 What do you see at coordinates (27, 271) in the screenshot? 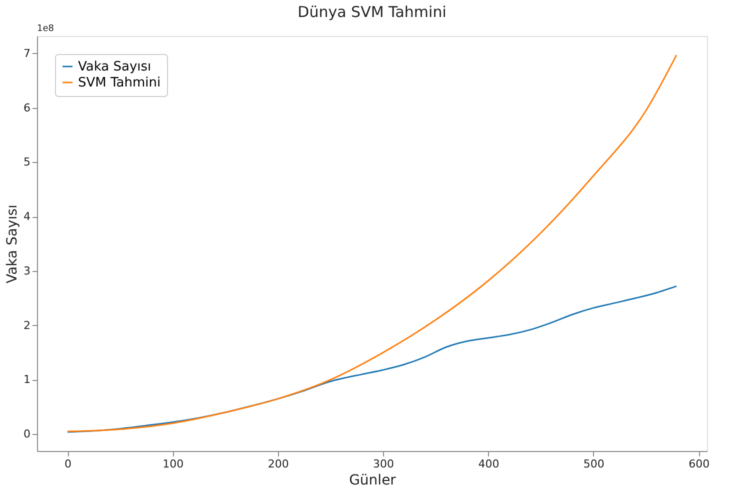
I see `y-tick-label: 3` at bounding box center [27, 271].